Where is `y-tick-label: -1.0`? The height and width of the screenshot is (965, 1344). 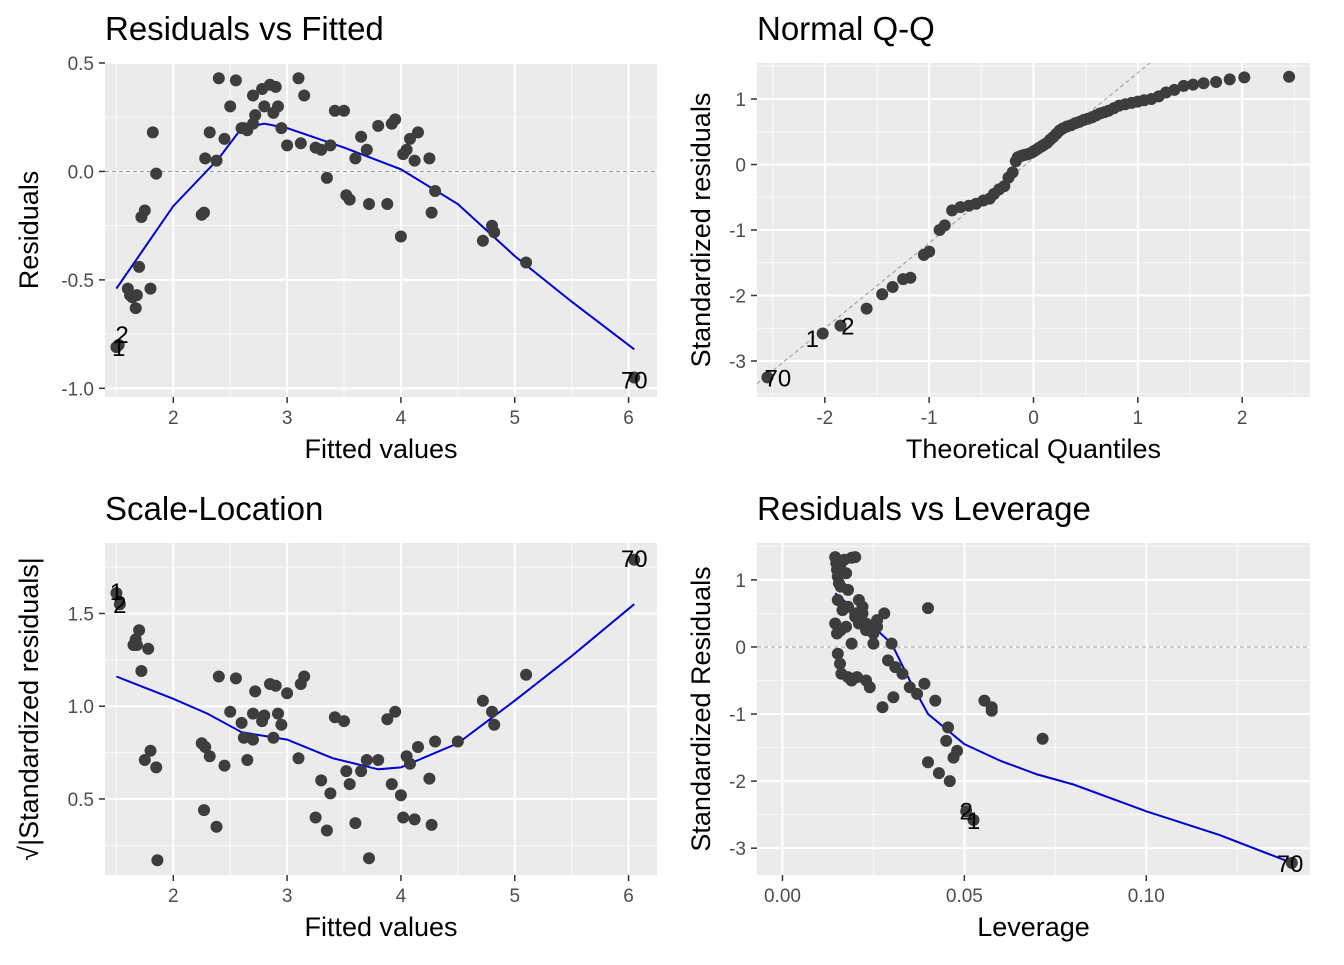
y-tick-label: -1.0 is located at coordinates (77, 389).